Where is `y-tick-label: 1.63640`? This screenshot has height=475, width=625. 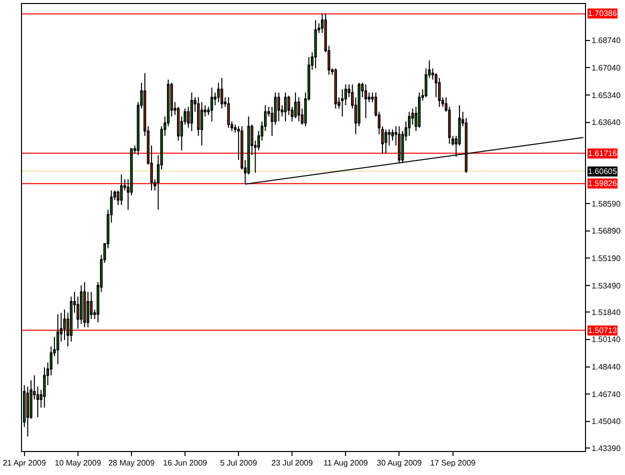 y-tick-label: 1.63640 is located at coordinates (607, 123).